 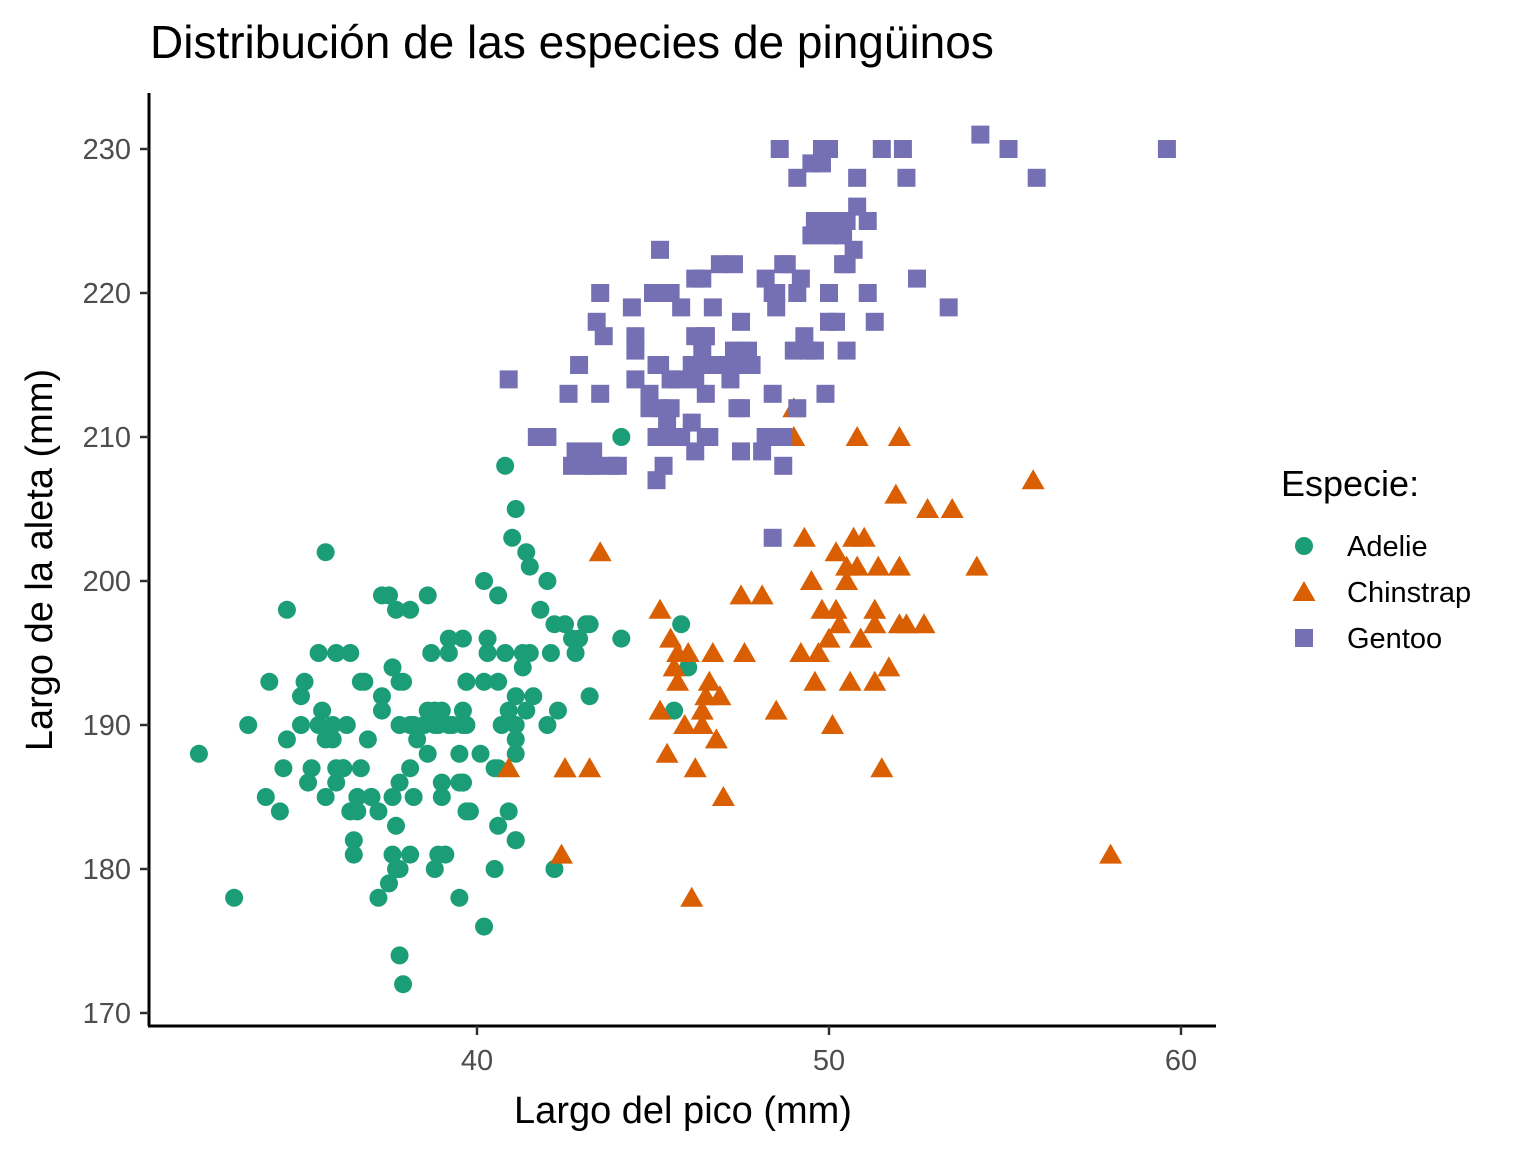 I want to click on legend-item-gentoo: Gentoo, so click(x=1368, y=639).